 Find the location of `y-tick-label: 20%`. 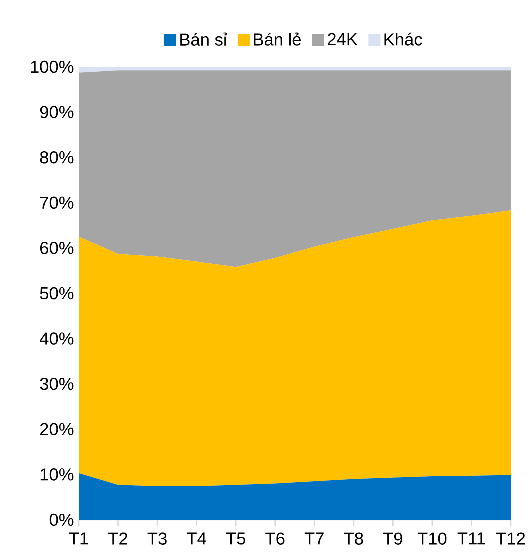

y-tick-label: 20% is located at coordinates (57, 429).